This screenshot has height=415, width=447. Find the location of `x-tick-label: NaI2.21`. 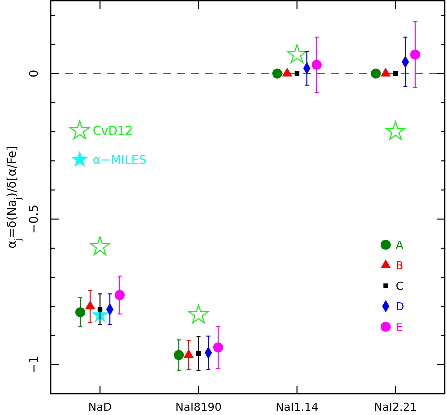

x-tick-label: NaI2.21 is located at coordinates (396, 407).